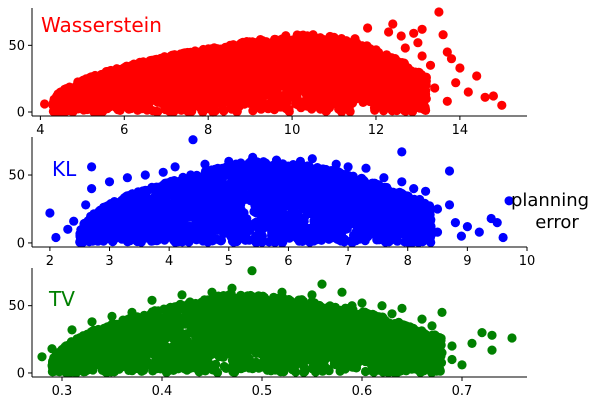 This screenshot has height=401, width=591. I want to click on wasserstein-x-tick-label: 10, so click(292, 130).